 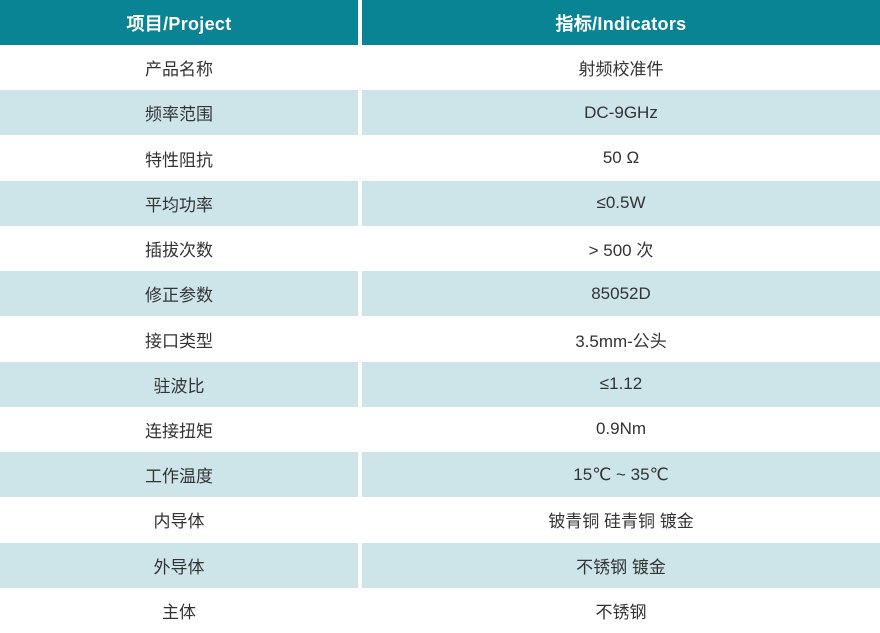 I want to click on row-label-cell: 插拔次数, so click(x=179, y=248).